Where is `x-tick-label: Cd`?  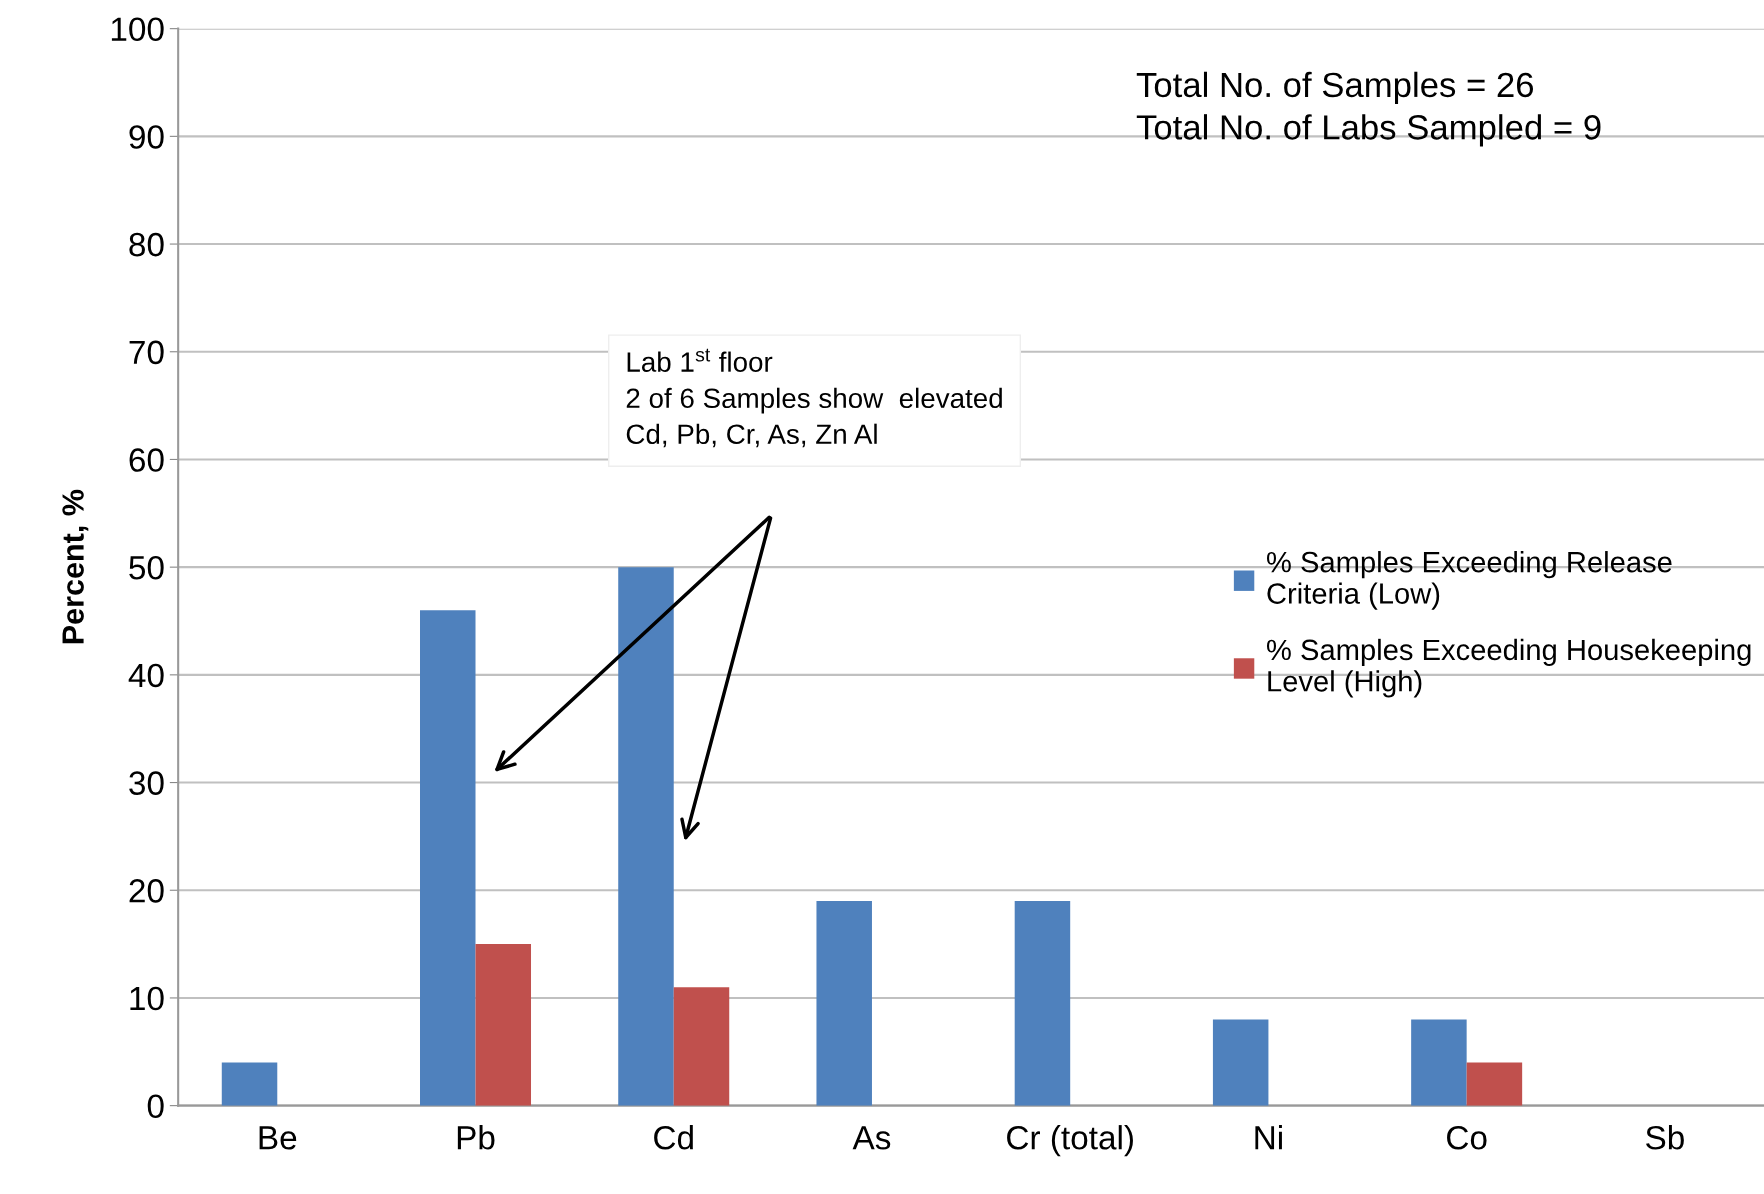 x-tick-label: Cd is located at coordinates (673, 1137).